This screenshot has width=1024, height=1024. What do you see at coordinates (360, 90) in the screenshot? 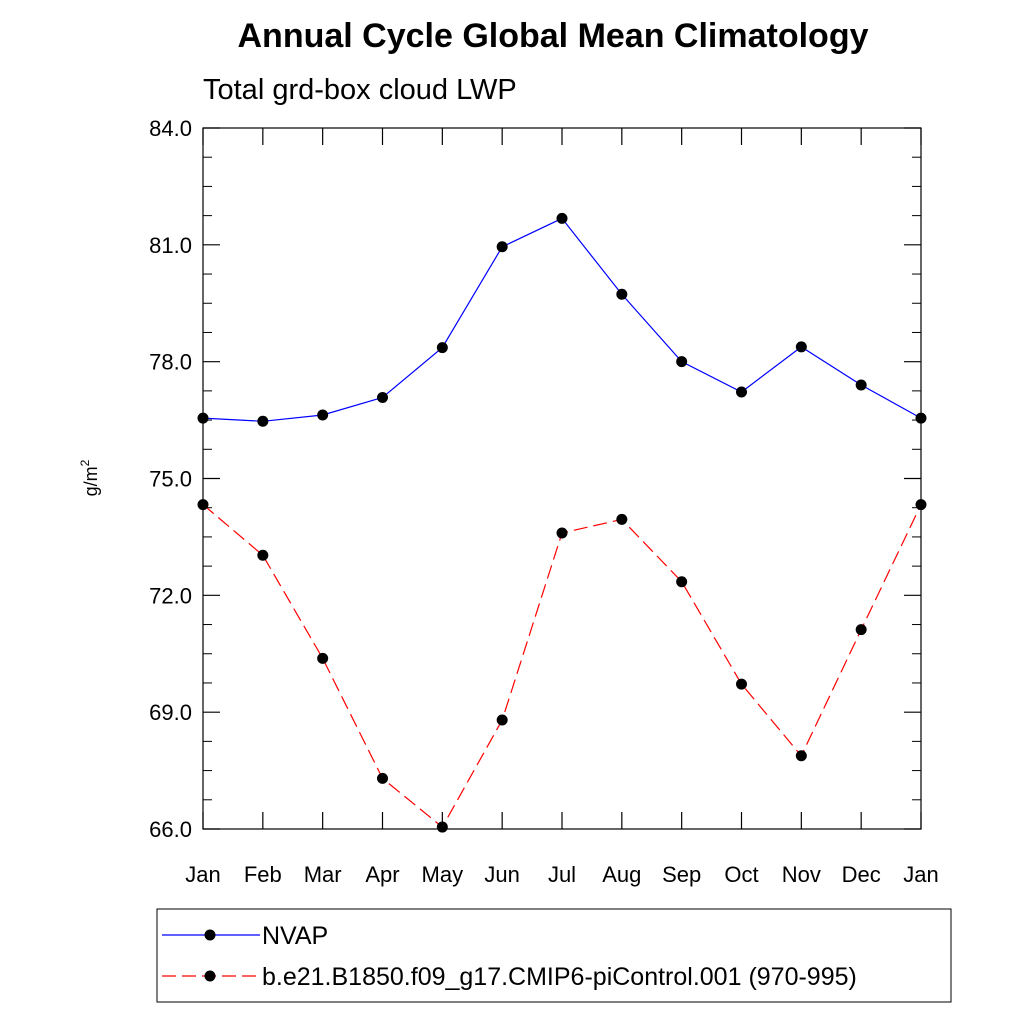
I see `chart-subtitle: Total grd-box cloud LWP` at bounding box center [360, 90].